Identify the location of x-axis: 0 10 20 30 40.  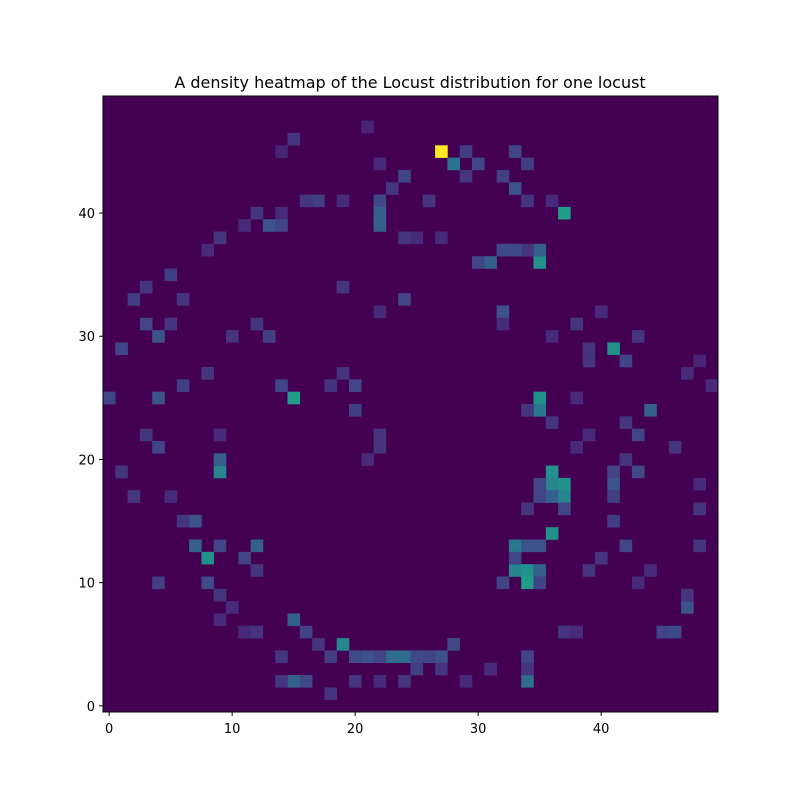
(357, 724).